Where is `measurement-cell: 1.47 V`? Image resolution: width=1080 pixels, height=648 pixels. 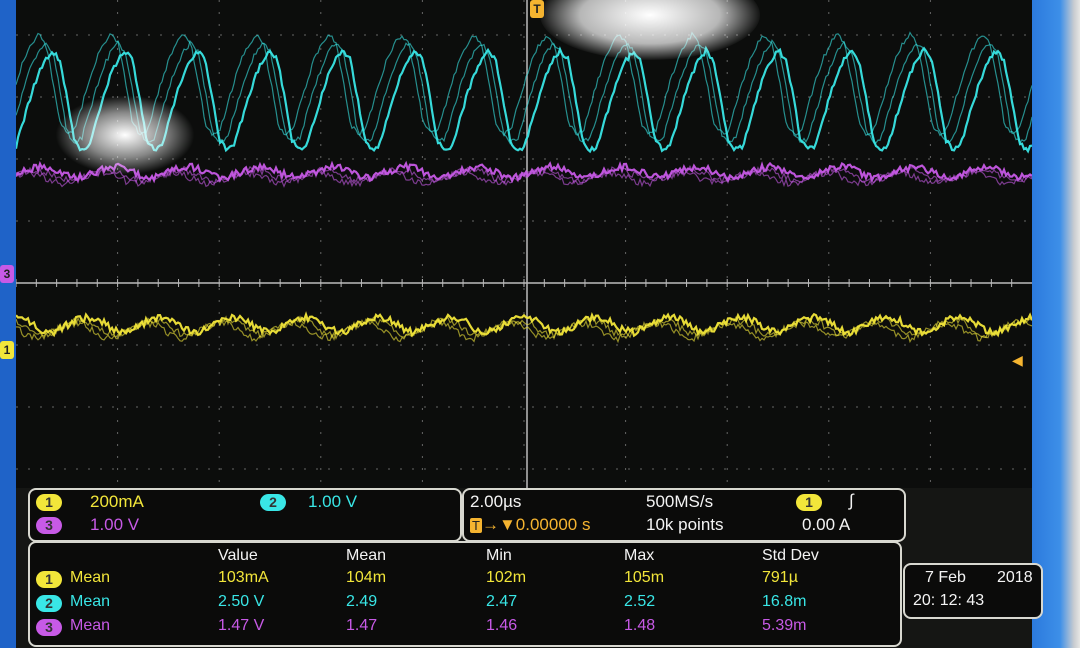
measurement-cell: 1.47 V is located at coordinates (241, 626).